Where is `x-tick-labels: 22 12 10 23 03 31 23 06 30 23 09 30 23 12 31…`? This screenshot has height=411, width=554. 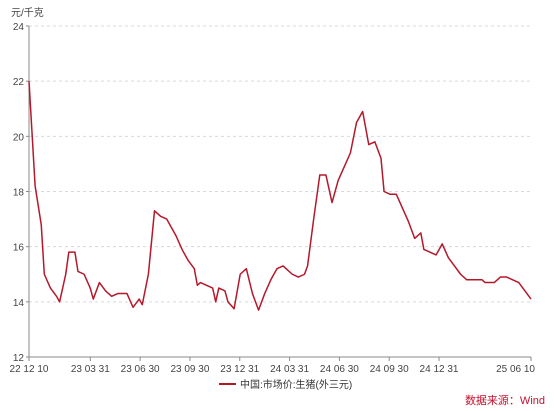 x-tick-labels: 22 12 10 23 03 31 23 06 30 23 09 30 23 12 31… is located at coordinates (272, 366).